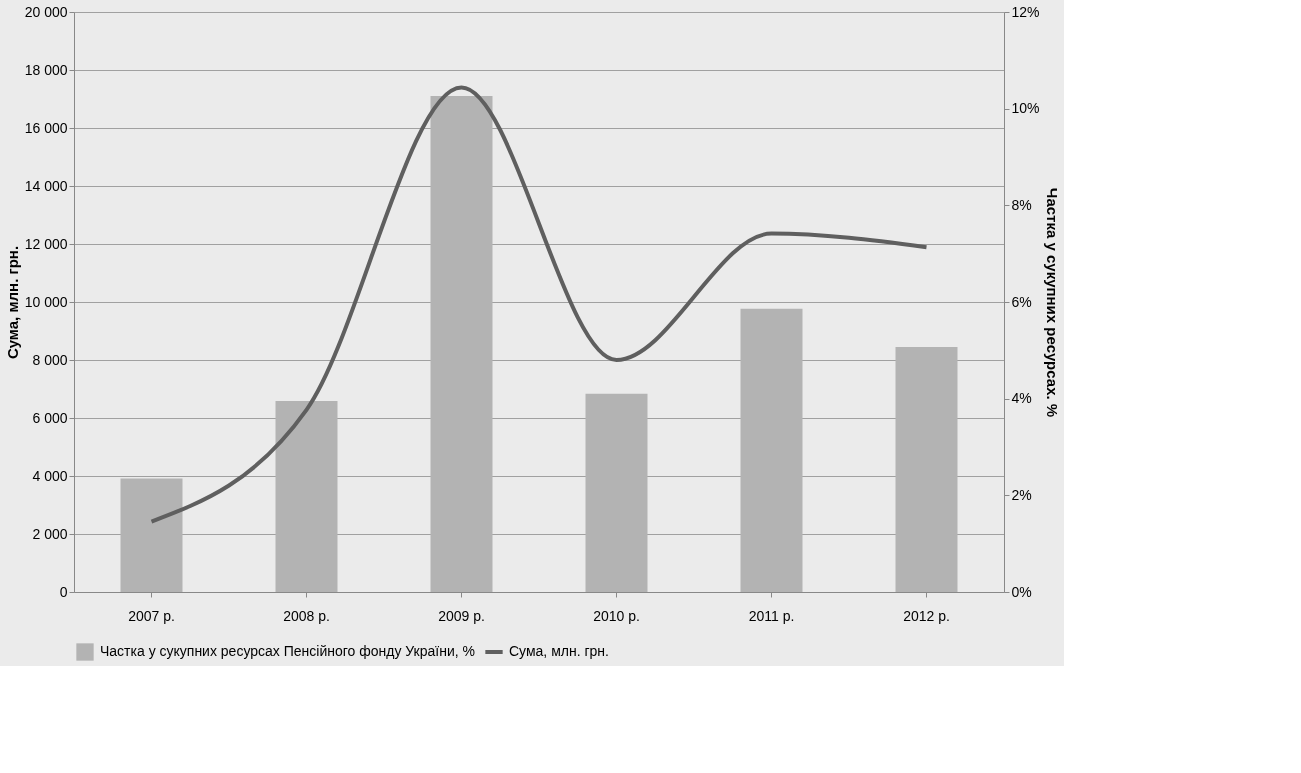  Describe the element at coordinates (1052, 302) in the screenshot. I see `y2-axis-title: Частка у сукупних ресурсах. %` at that location.